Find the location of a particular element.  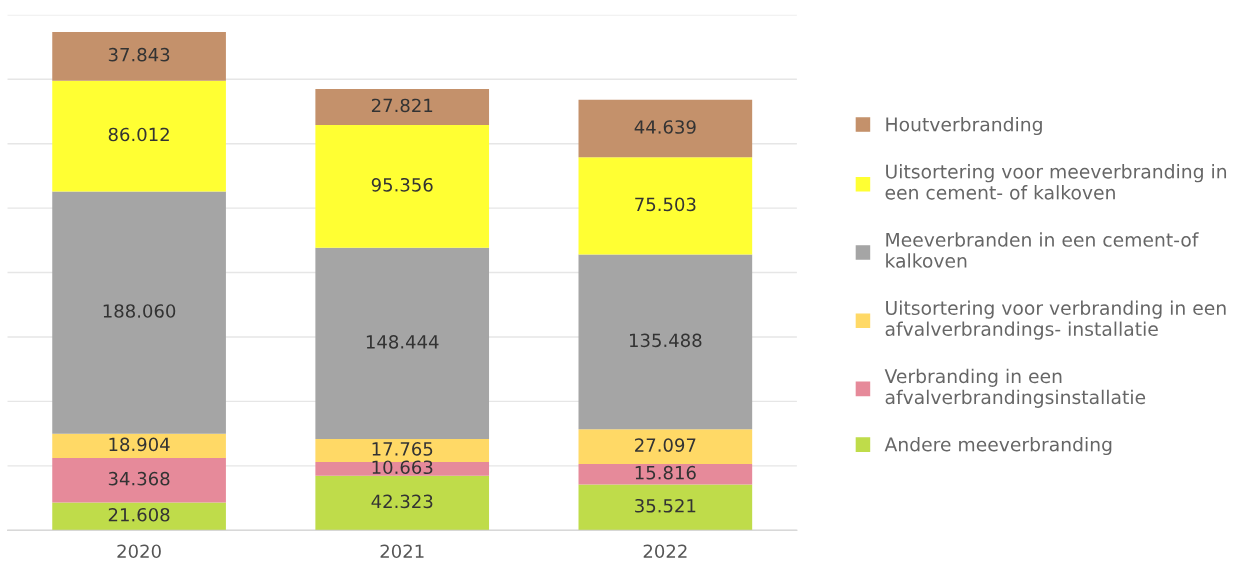

x-tick-label: 2022 is located at coordinates (665, 551).